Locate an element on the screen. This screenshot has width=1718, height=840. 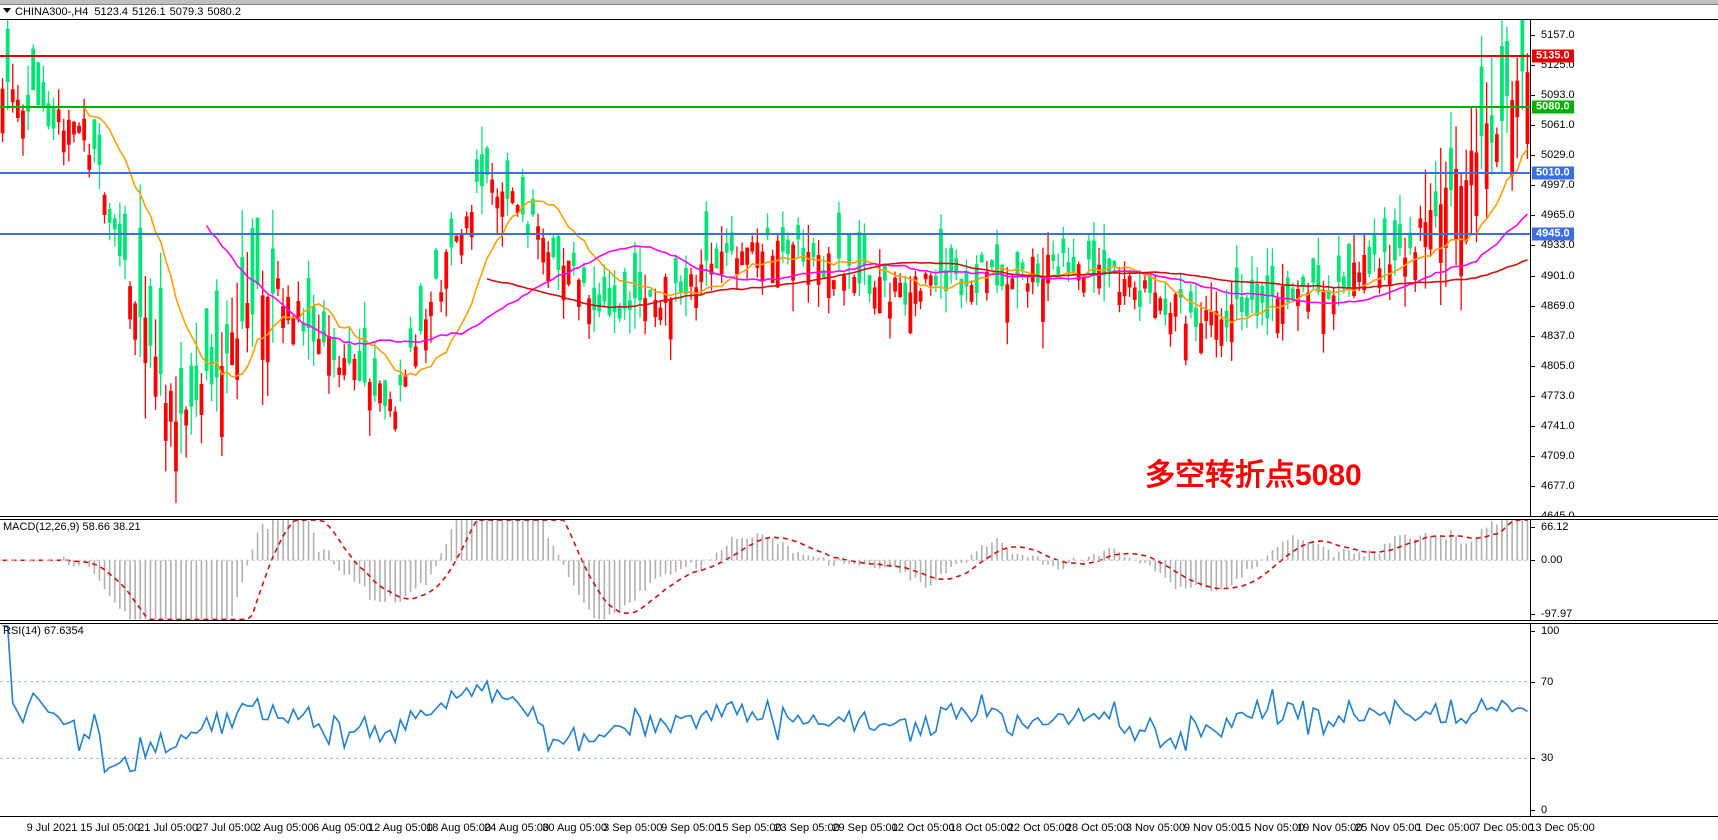
time-axis-tick: 2 Aug 05:00 is located at coordinates (284, 828).